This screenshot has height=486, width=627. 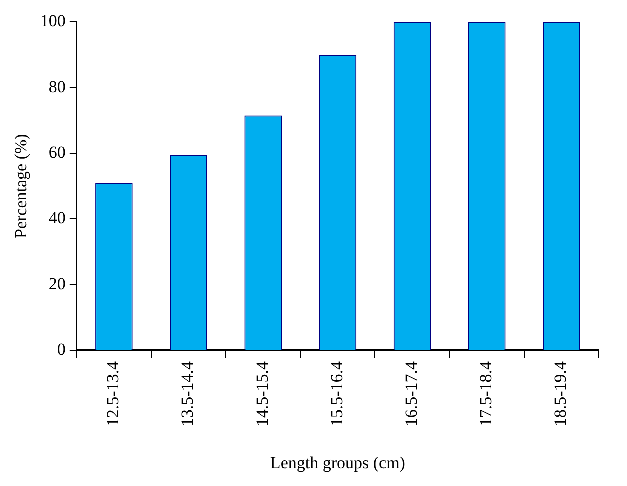 I want to click on x-tick-label: 17.5-18.4, so click(x=486, y=393).